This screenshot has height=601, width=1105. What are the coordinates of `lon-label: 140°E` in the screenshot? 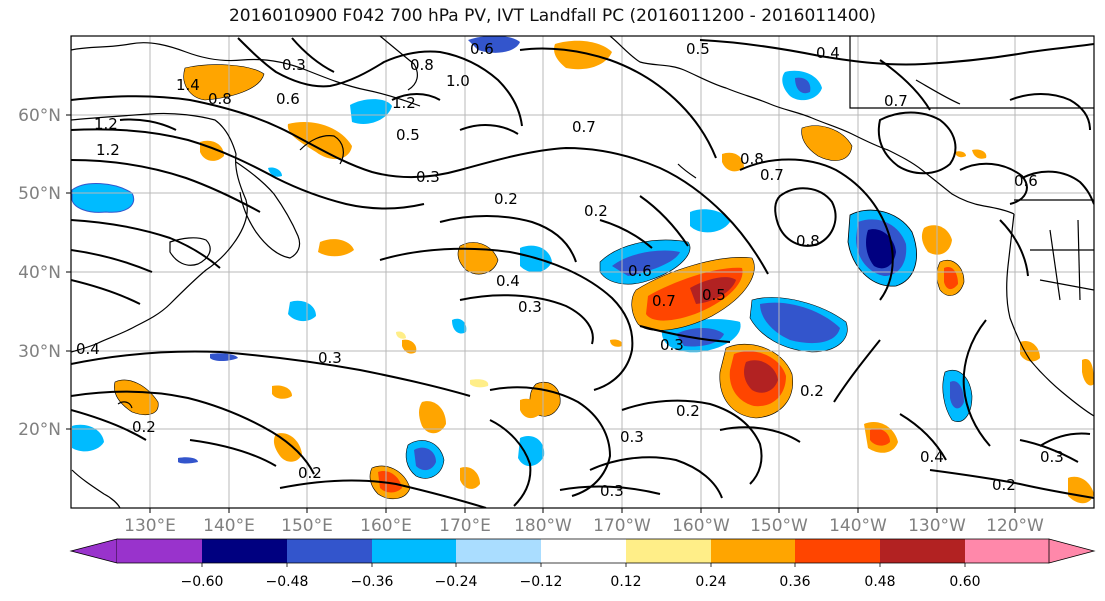 It's located at (229, 526).